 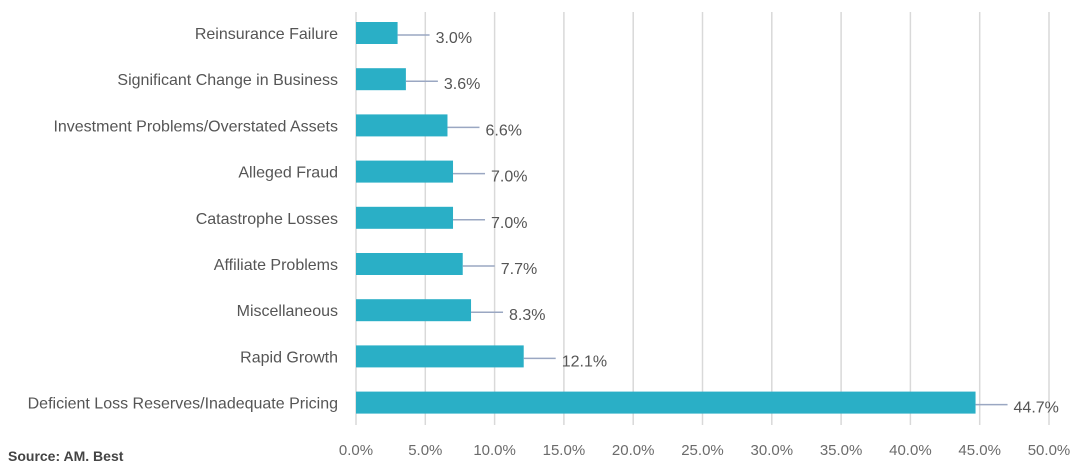 I want to click on data-label: 6.6%, so click(x=503, y=130).